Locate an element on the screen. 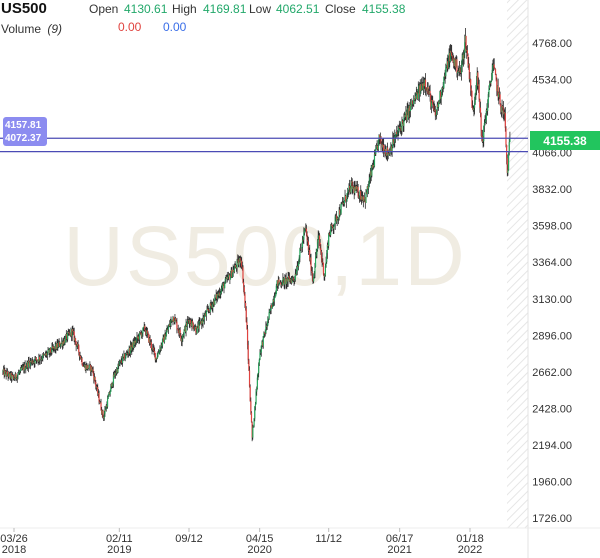  last-price-tag: 4155.38 is located at coordinates (565, 140).